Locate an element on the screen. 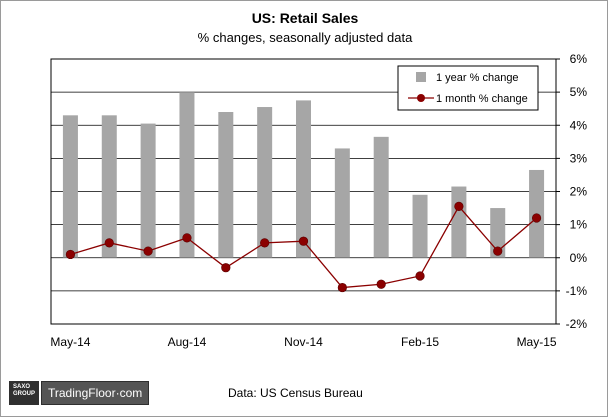 This screenshot has height=418, width=608. legend-label-1-month: 1 month % change is located at coordinates (482, 99).